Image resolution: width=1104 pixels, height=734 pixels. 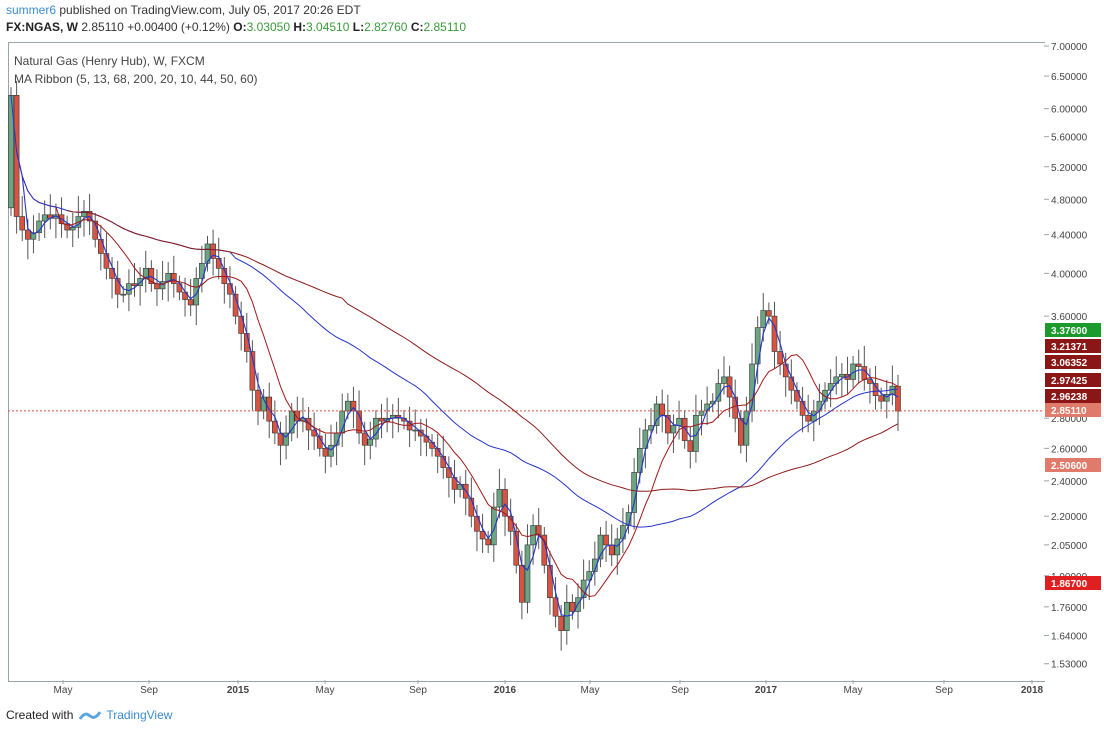 What do you see at coordinates (109, 61) in the screenshot?
I see `symbol-description: Natural Gas (Henry Hub), W, FXCM` at bounding box center [109, 61].